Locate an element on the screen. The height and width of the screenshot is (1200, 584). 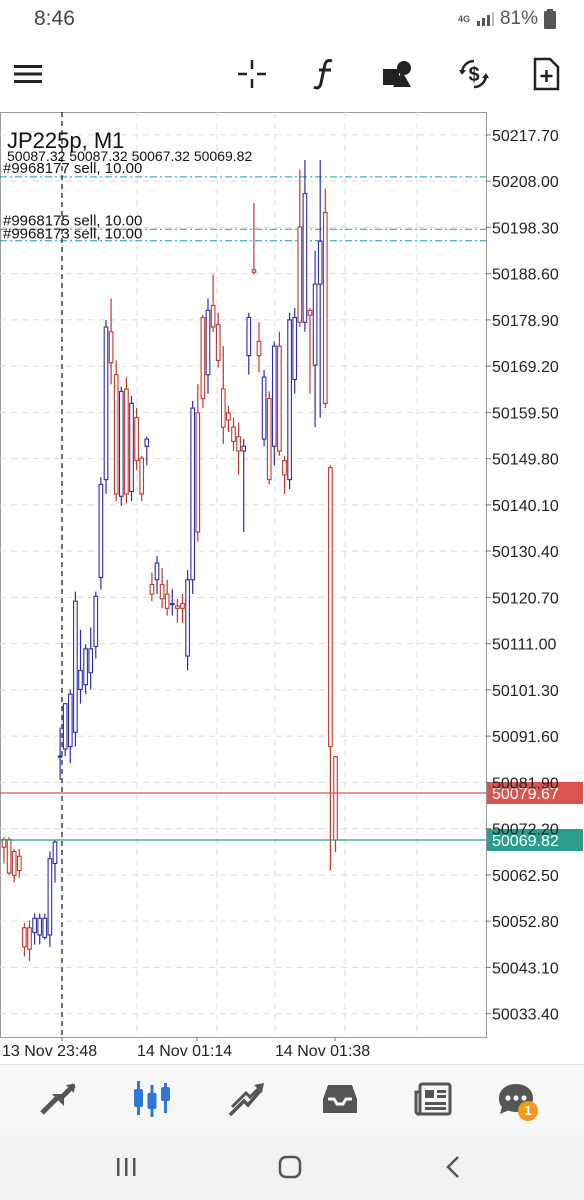
x-tick-label: 14 Nov 01:14 is located at coordinates (184, 1051).